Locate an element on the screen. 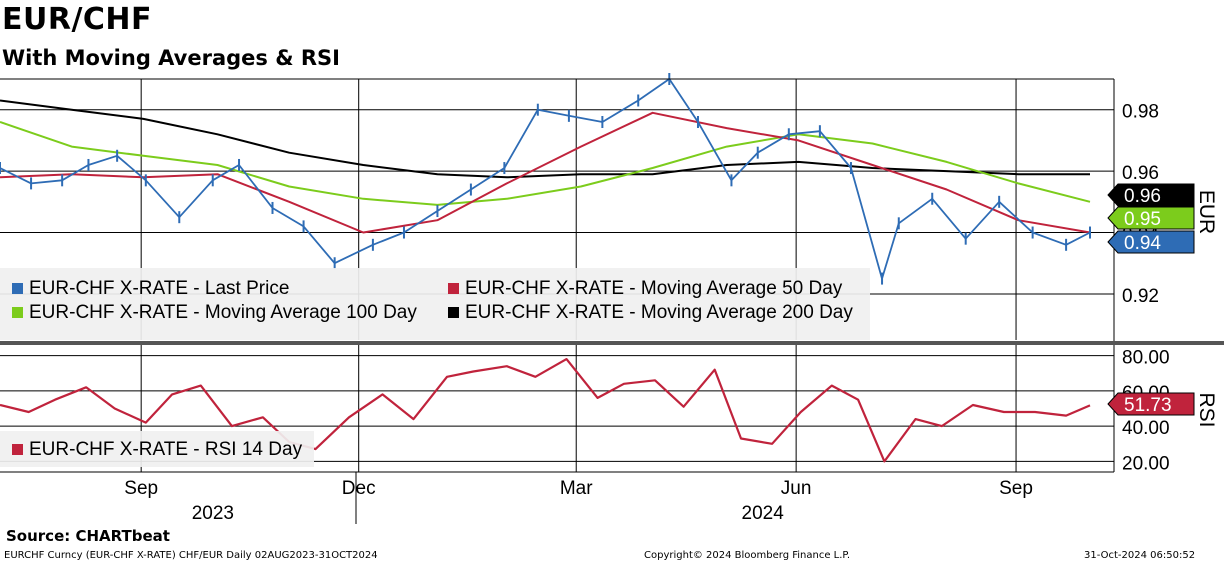 The height and width of the screenshot is (566, 1224). end-label-price-shape is located at coordinates (1151, 242).